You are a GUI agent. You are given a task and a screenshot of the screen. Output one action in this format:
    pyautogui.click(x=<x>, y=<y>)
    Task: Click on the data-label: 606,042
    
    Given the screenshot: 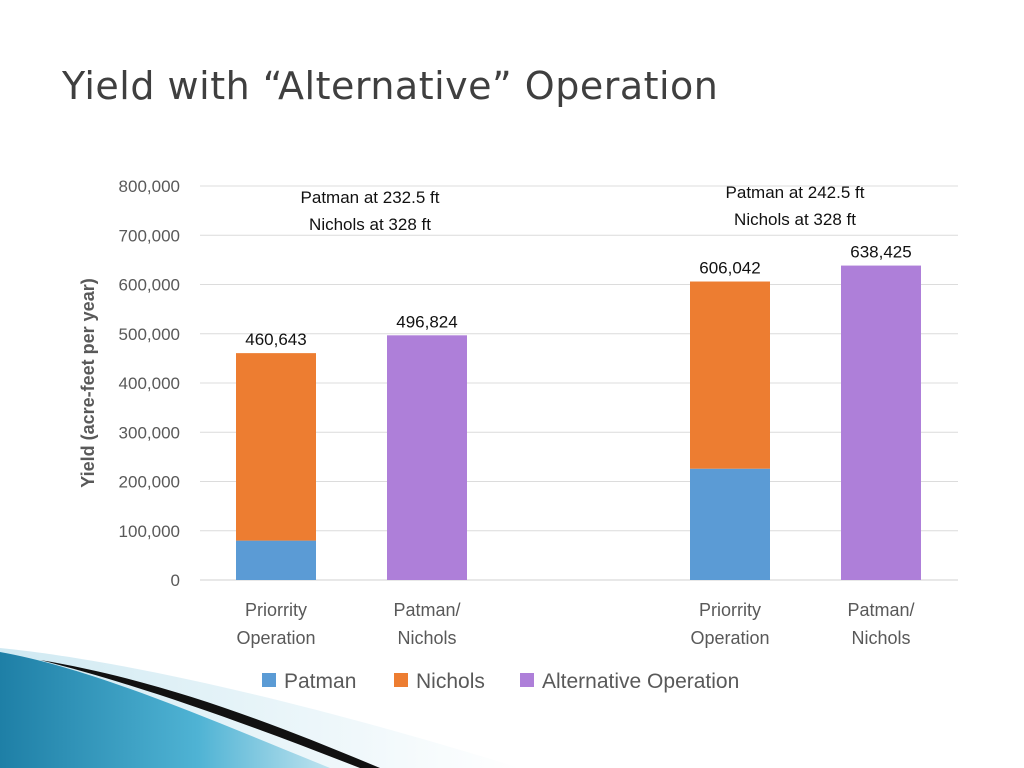 What is the action you would take?
    pyautogui.click(x=729, y=268)
    